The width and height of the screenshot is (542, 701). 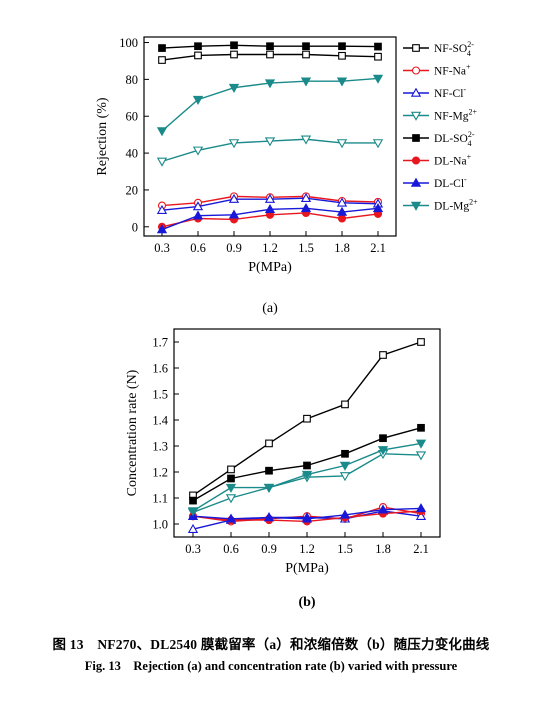 What do you see at coordinates (306, 248) in the screenshot?
I see `charta-x-tick-label: 1.5` at bounding box center [306, 248].